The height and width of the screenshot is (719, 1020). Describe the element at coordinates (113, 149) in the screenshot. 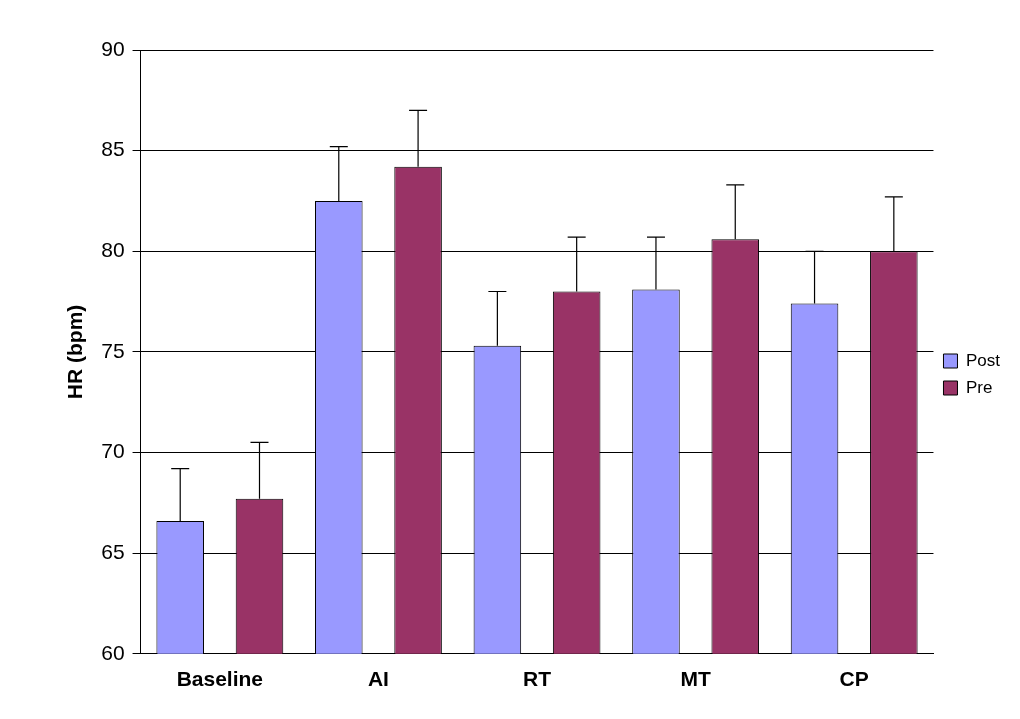

I see `y-tick-label: 85` at that location.